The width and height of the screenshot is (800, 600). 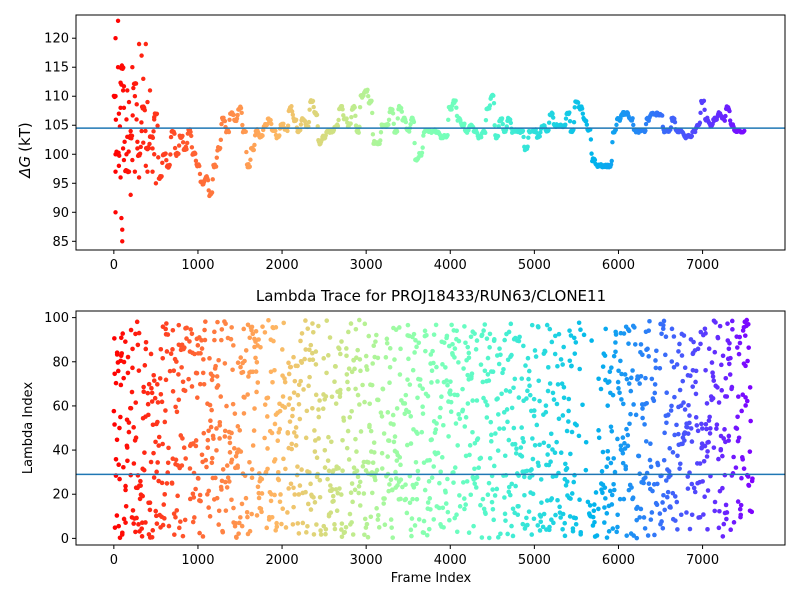 What do you see at coordinates (197, 265) in the screenshot?
I see `delta-g-x-tick-label: 1000` at bounding box center [197, 265].